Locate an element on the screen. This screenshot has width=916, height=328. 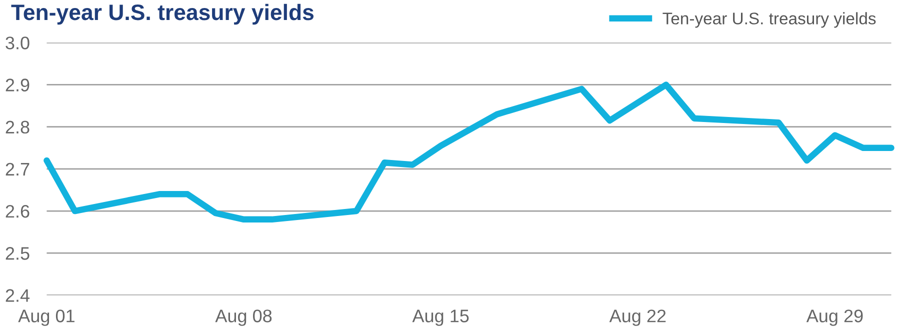
y-tick-label: 2.9 is located at coordinates (18, 85).